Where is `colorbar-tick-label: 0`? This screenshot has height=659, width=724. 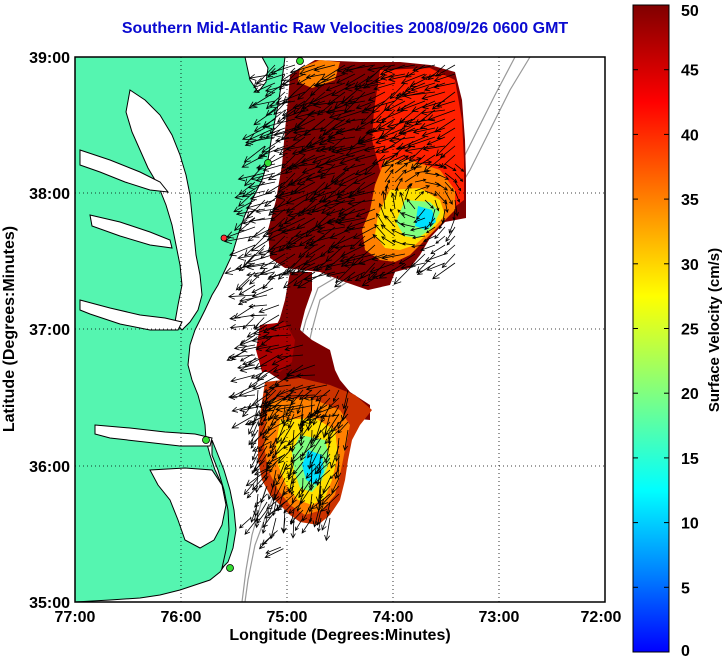 colorbar-tick-label: 0 is located at coordinates (685, 651).